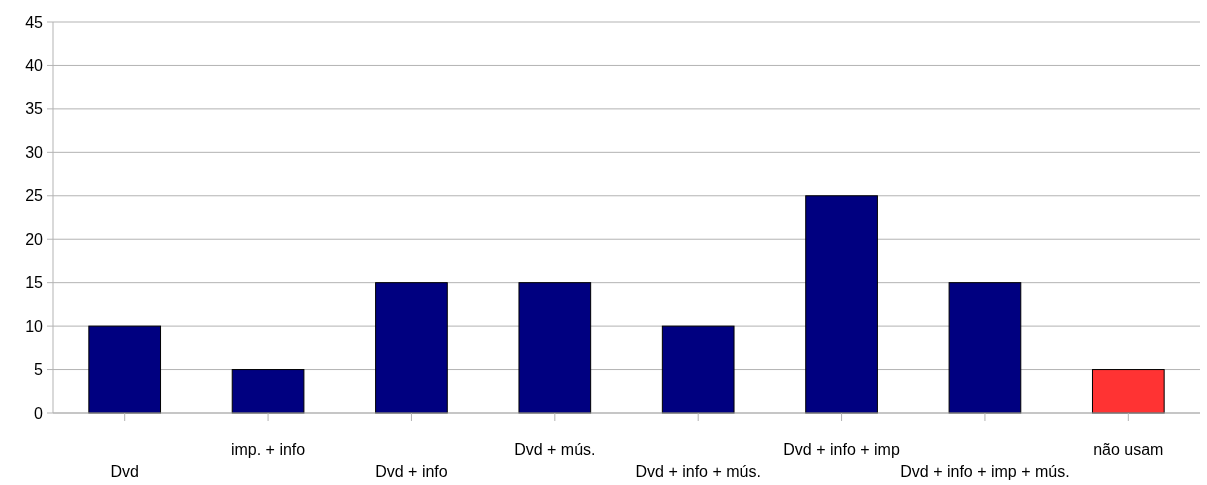  I want to click on y-tick-label: 20, so click(34, 239).